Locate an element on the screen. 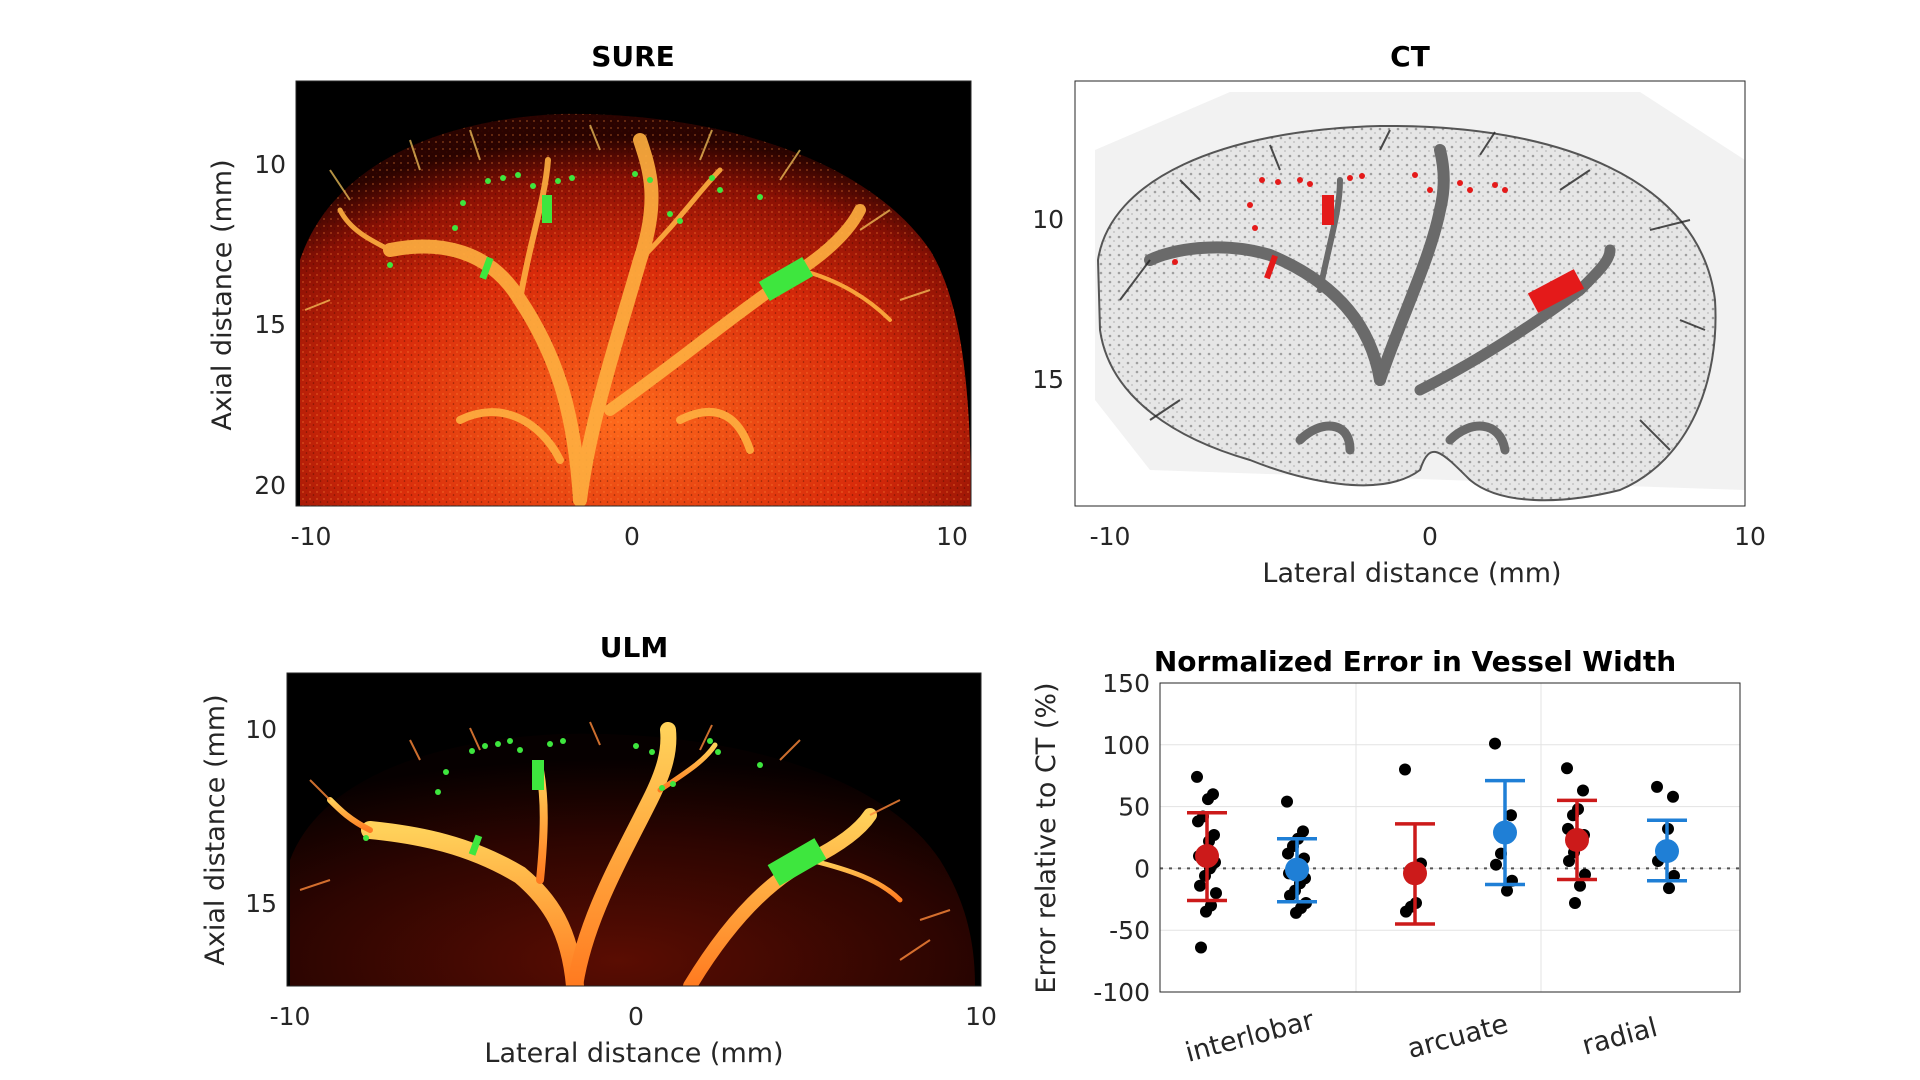  ulm-ylabel: Axial distance (mm) is located at coordinates (215, 829).